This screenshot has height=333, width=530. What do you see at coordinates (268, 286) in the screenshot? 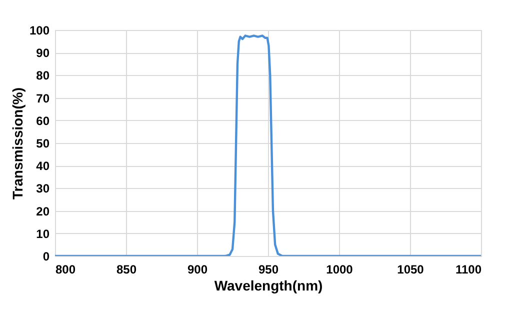
I see `x-axis-title: Wavelength(nm)` at bounding box center [268, 286].